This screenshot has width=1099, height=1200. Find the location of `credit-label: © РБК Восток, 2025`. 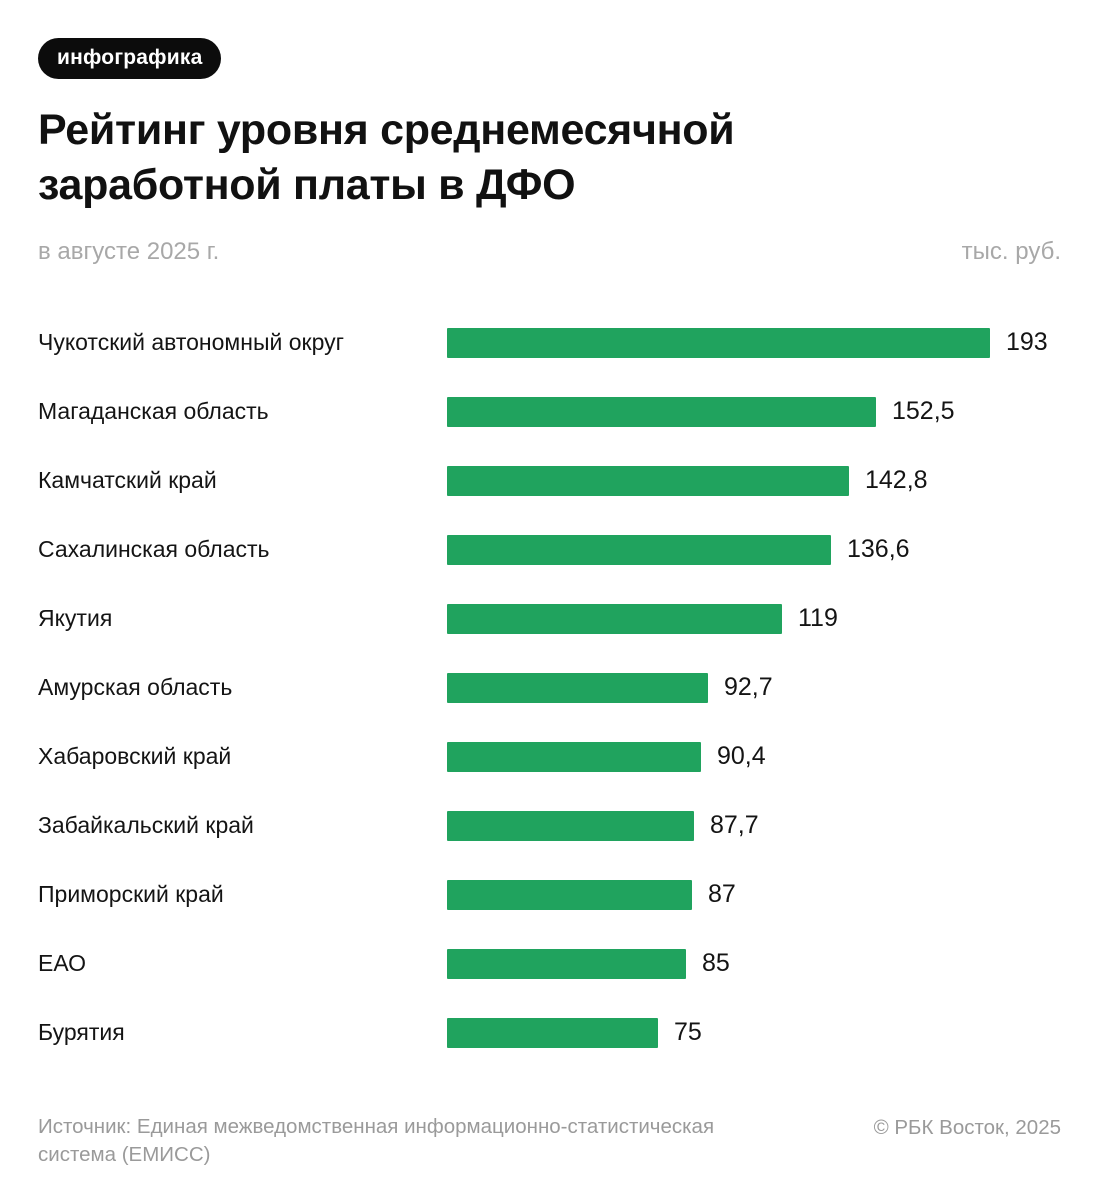

credit-label: © РБК Восток, 2025 is located at coordinates (967, 1127).